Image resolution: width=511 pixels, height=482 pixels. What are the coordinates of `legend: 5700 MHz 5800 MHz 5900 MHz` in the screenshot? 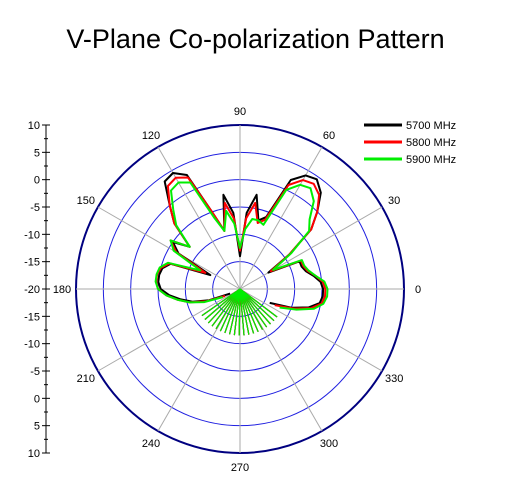 It's located at (410, 143).